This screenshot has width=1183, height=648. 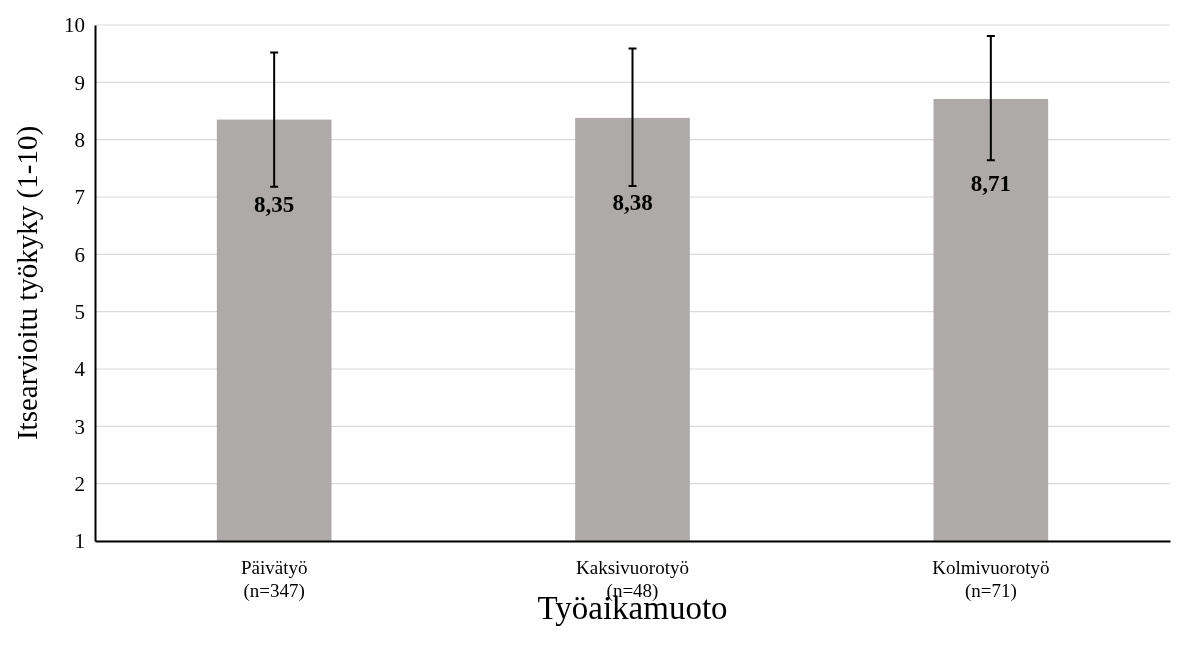 I want to click on y-axis-title: Itsearvioitu työkyky (1-10), so click(x=27, y=283).